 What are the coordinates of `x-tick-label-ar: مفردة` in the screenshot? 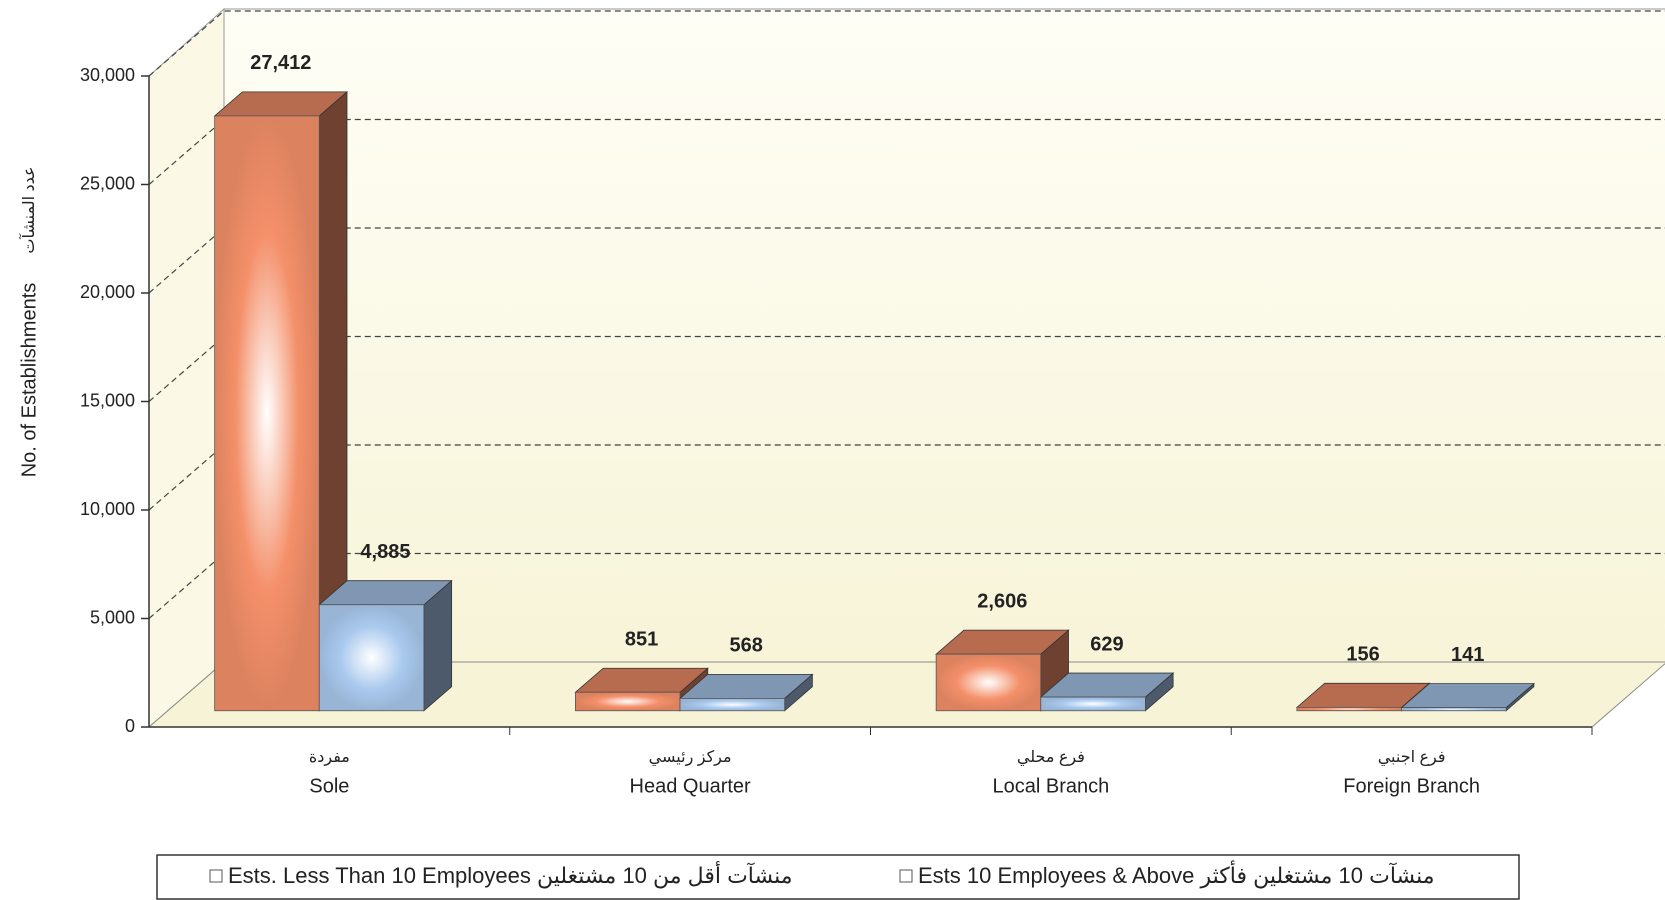 It's located at (329, 758).